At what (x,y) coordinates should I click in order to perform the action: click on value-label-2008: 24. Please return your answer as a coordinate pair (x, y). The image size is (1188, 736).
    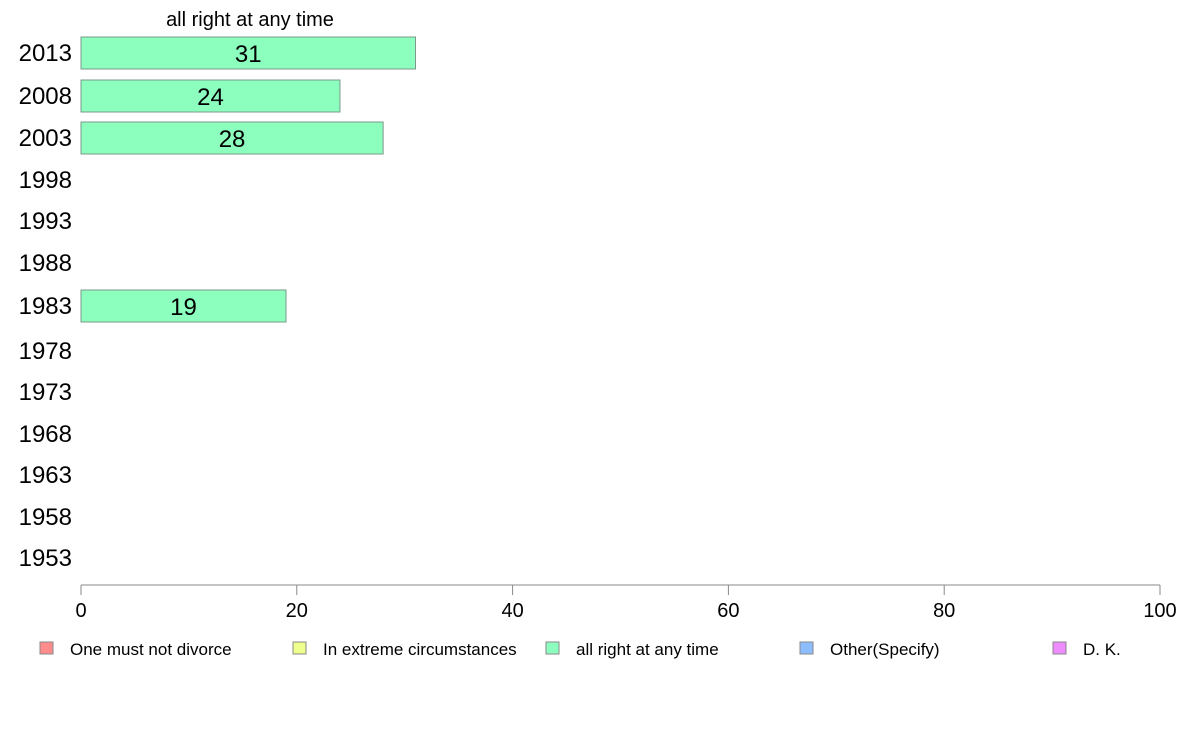
    Looking at the image, I should click on (210, 97).